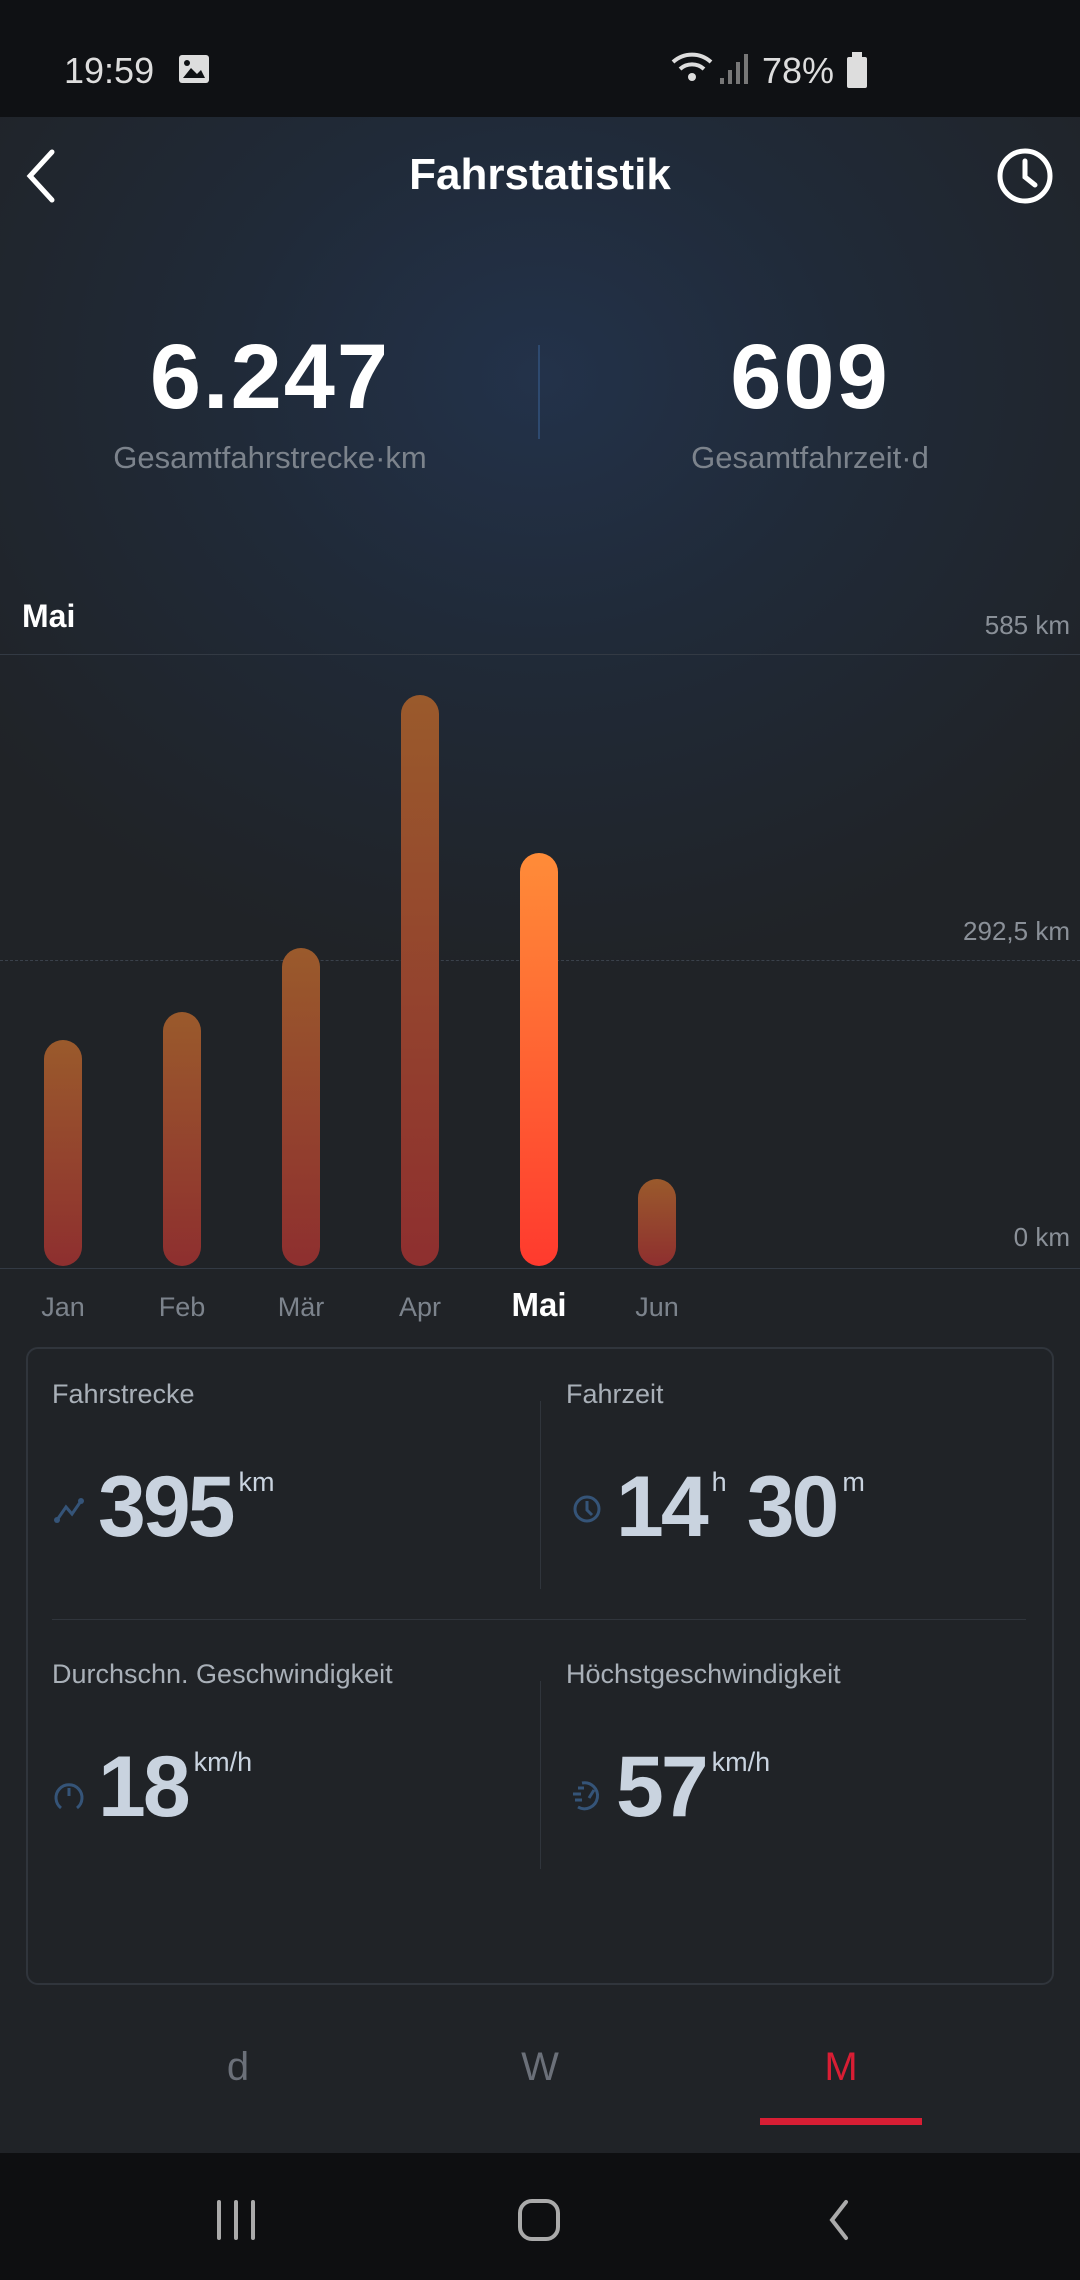 This screenshot has width=1080, height=2280. What do you see at coordinates (539, 2220) in the screenshot?
I see `home-button` at bounding box center [539, 2220].